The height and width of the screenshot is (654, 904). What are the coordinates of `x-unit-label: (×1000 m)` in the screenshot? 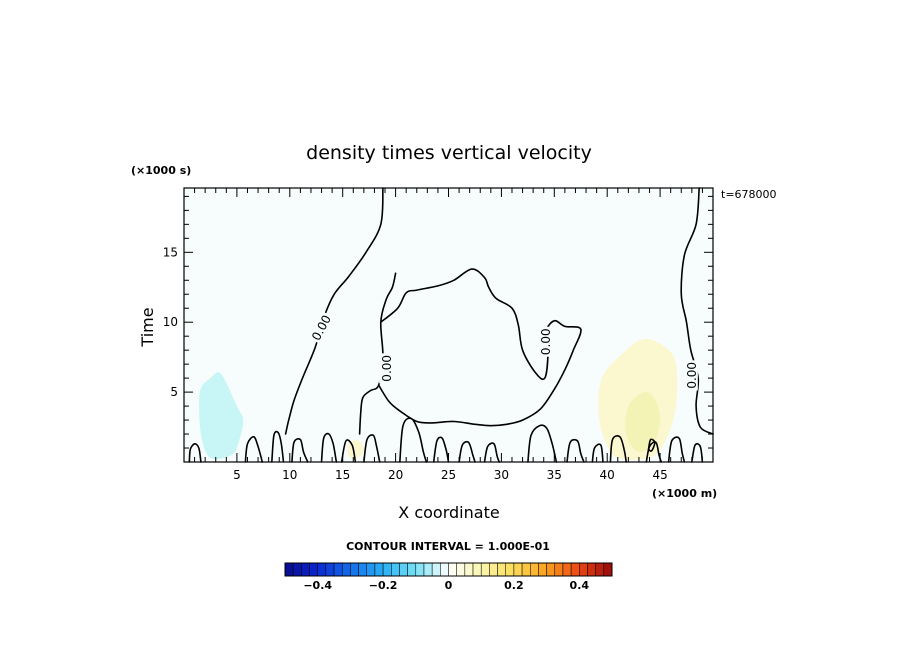 It's located at (684, 493).